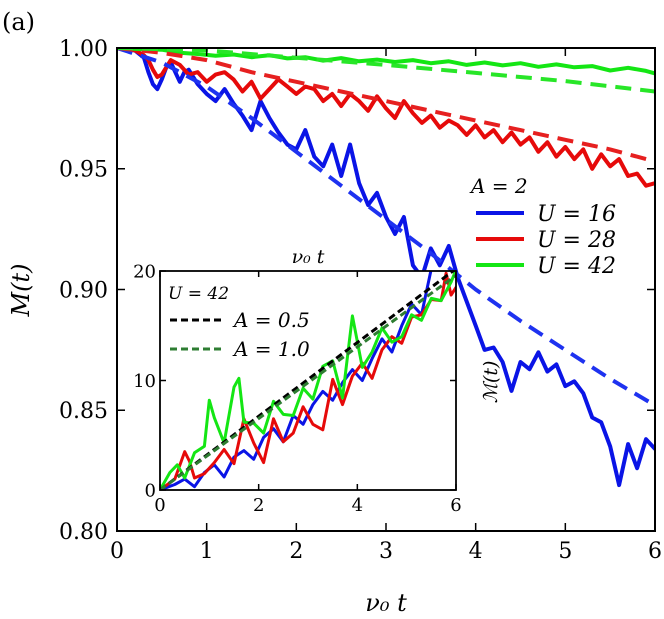  Describe the element at coordinates (498, 186) in the screenshot. I see `main-legend-title: A = 2` at that location.